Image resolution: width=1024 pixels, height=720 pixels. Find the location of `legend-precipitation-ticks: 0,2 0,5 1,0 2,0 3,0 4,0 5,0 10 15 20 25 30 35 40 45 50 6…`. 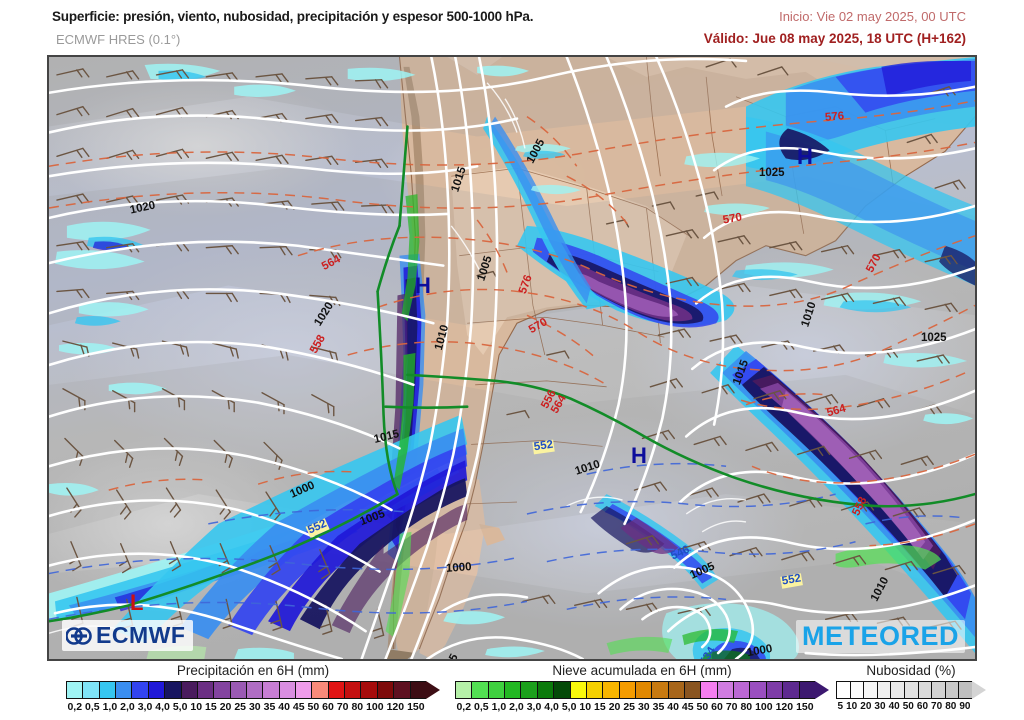

legend-precipitation-ticks: 0,2 0,5 1,0 2,0 3,0 4,0 5,0 10 15 20 25 30 35 40 45 50 6… is located at coordinates (253, 707).